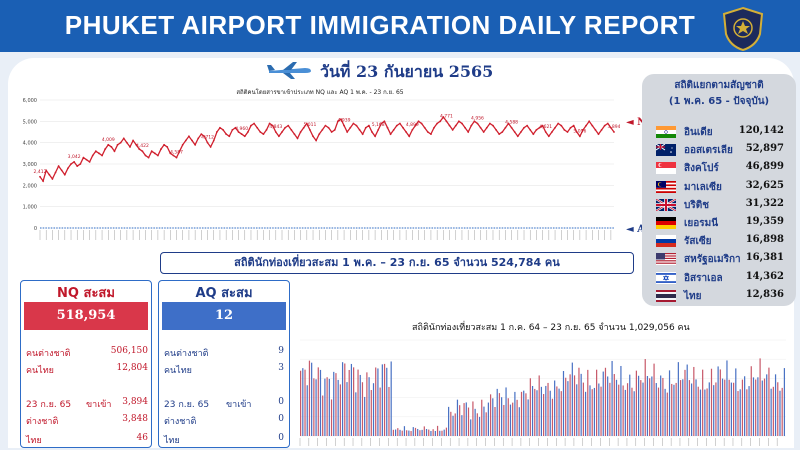 The width and height of the screenshot is (800, 450). I want to click on nq-data-label: 4,939, so click(344, 121).